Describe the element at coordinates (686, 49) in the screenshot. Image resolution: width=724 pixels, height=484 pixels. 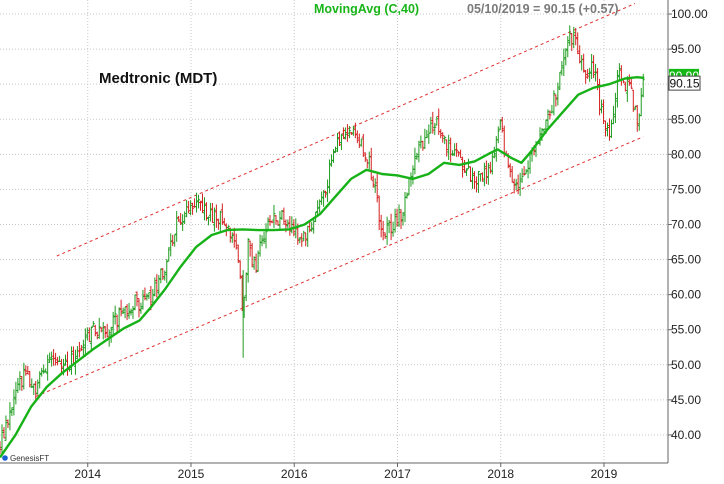
I see `y-tick-label: 95.00` at that location.